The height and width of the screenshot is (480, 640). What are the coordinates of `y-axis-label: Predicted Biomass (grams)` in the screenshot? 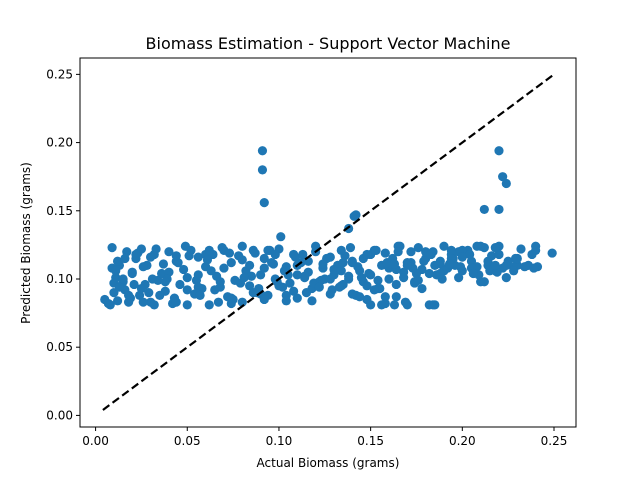 It's located at (26, 243).